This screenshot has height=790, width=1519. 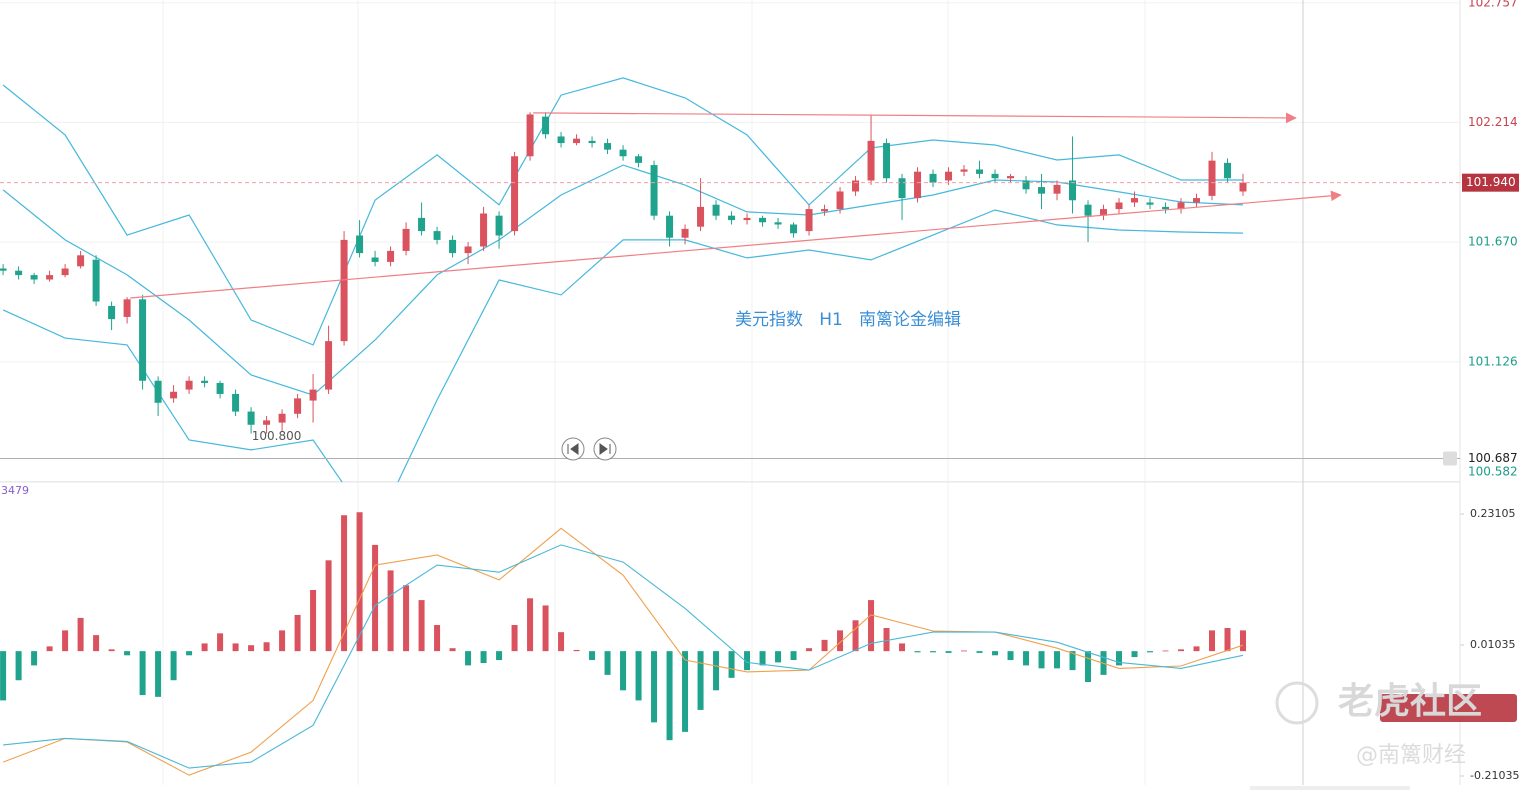 What do you see at coordinates (1493, 4) in the screenshot?
I see `y-tick-label: 102.757` at bounding box center [1493, 4].